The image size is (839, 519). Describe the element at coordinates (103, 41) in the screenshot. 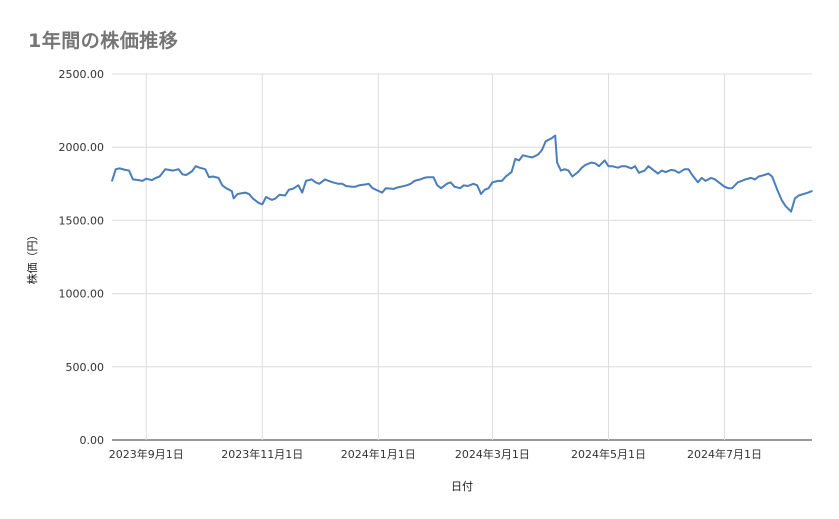

I see `chart-title: 1年間の株価推移` at that location.